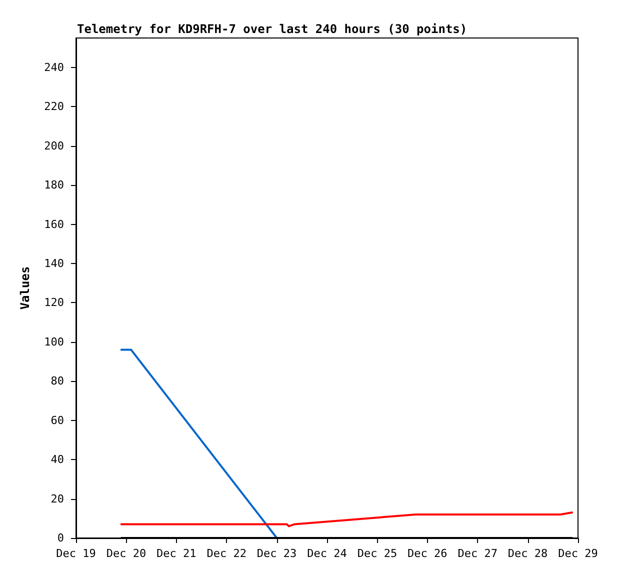 The width and height of the screenshot is (618, 579). I want to click on y-tick-label: 60, so click(57, 420).